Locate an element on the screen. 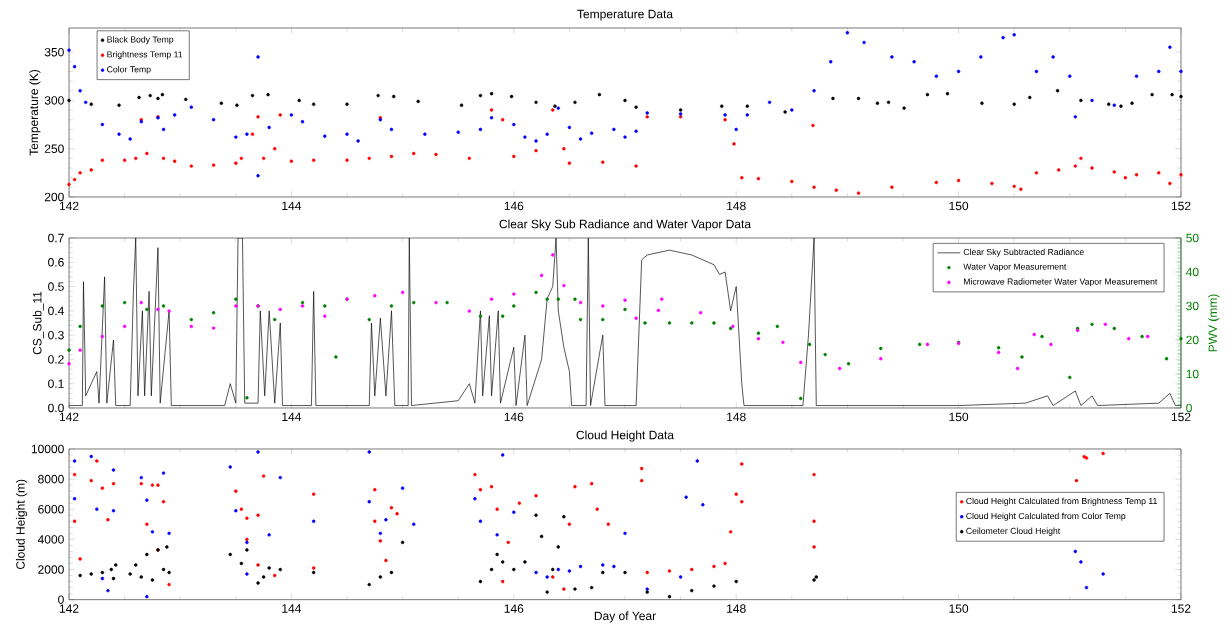  x-tick-label: 146 is located at coordinates (514, 608).